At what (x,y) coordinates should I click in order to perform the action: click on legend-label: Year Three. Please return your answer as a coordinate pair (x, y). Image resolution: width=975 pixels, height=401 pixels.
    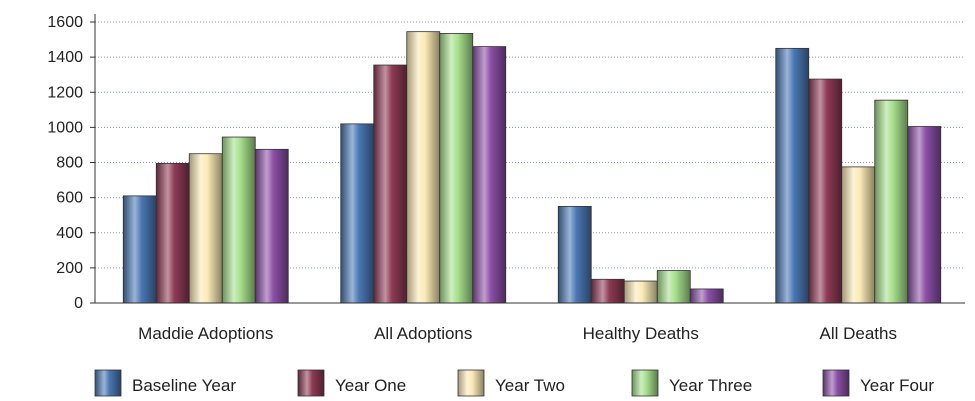
    Looking at the image, I should click on (710, 385).